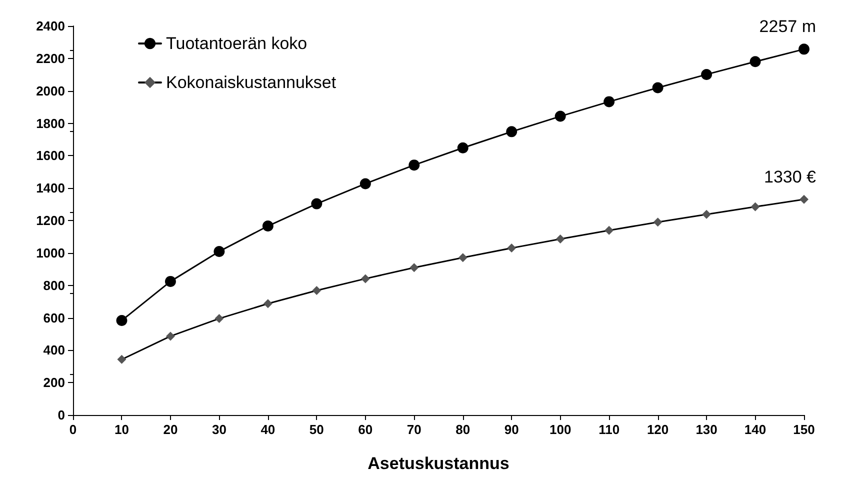 This screenshot has width=847, height=499. What do you see at coordinates (50, 156) in the screenshot?
I see `y-tick-label: 1600` at bounding box center [50, 156].